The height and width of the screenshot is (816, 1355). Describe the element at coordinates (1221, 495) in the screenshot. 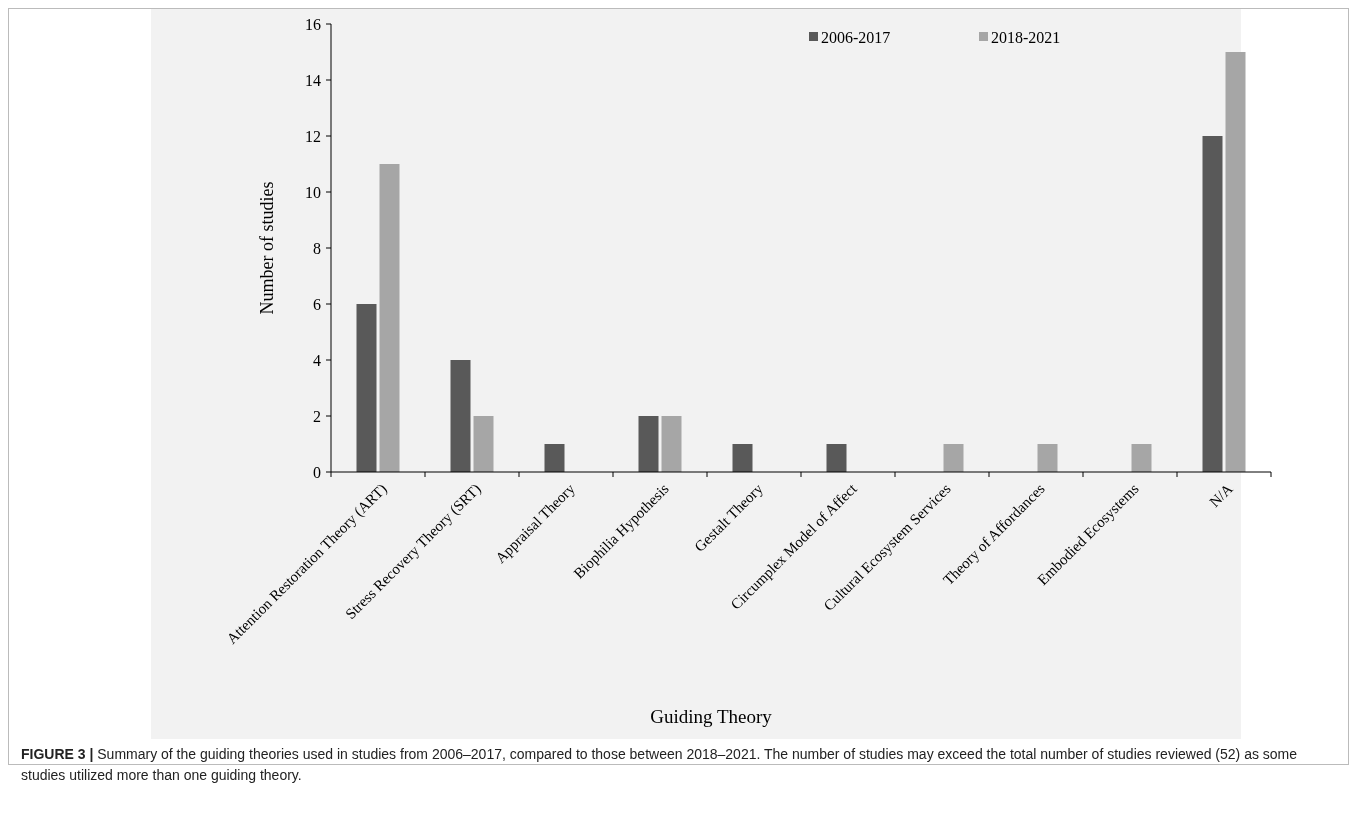

I see `x-tick-label: N/A` at that location.